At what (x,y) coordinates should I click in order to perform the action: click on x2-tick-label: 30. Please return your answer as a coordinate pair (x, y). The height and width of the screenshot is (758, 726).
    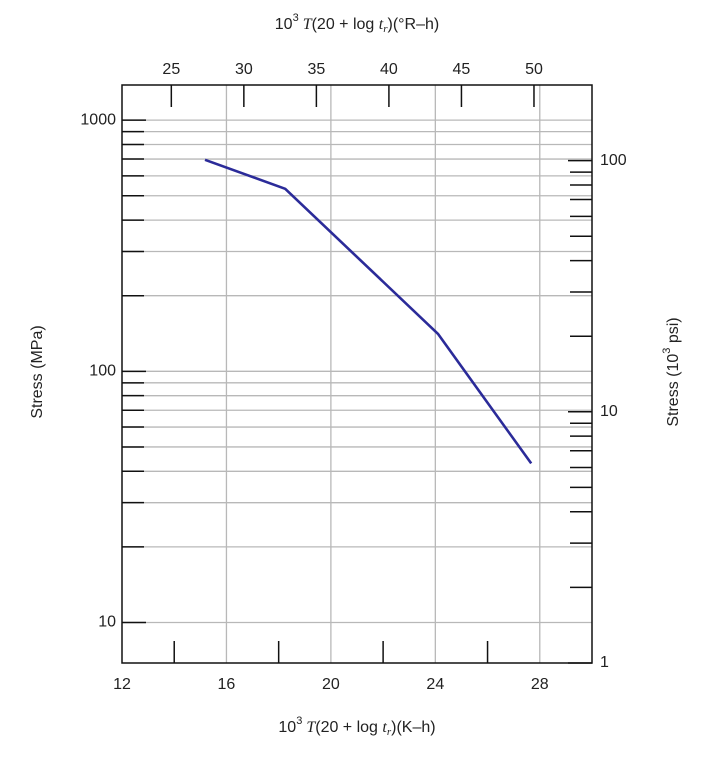
    Looking at the image, I should click on (244, 69).